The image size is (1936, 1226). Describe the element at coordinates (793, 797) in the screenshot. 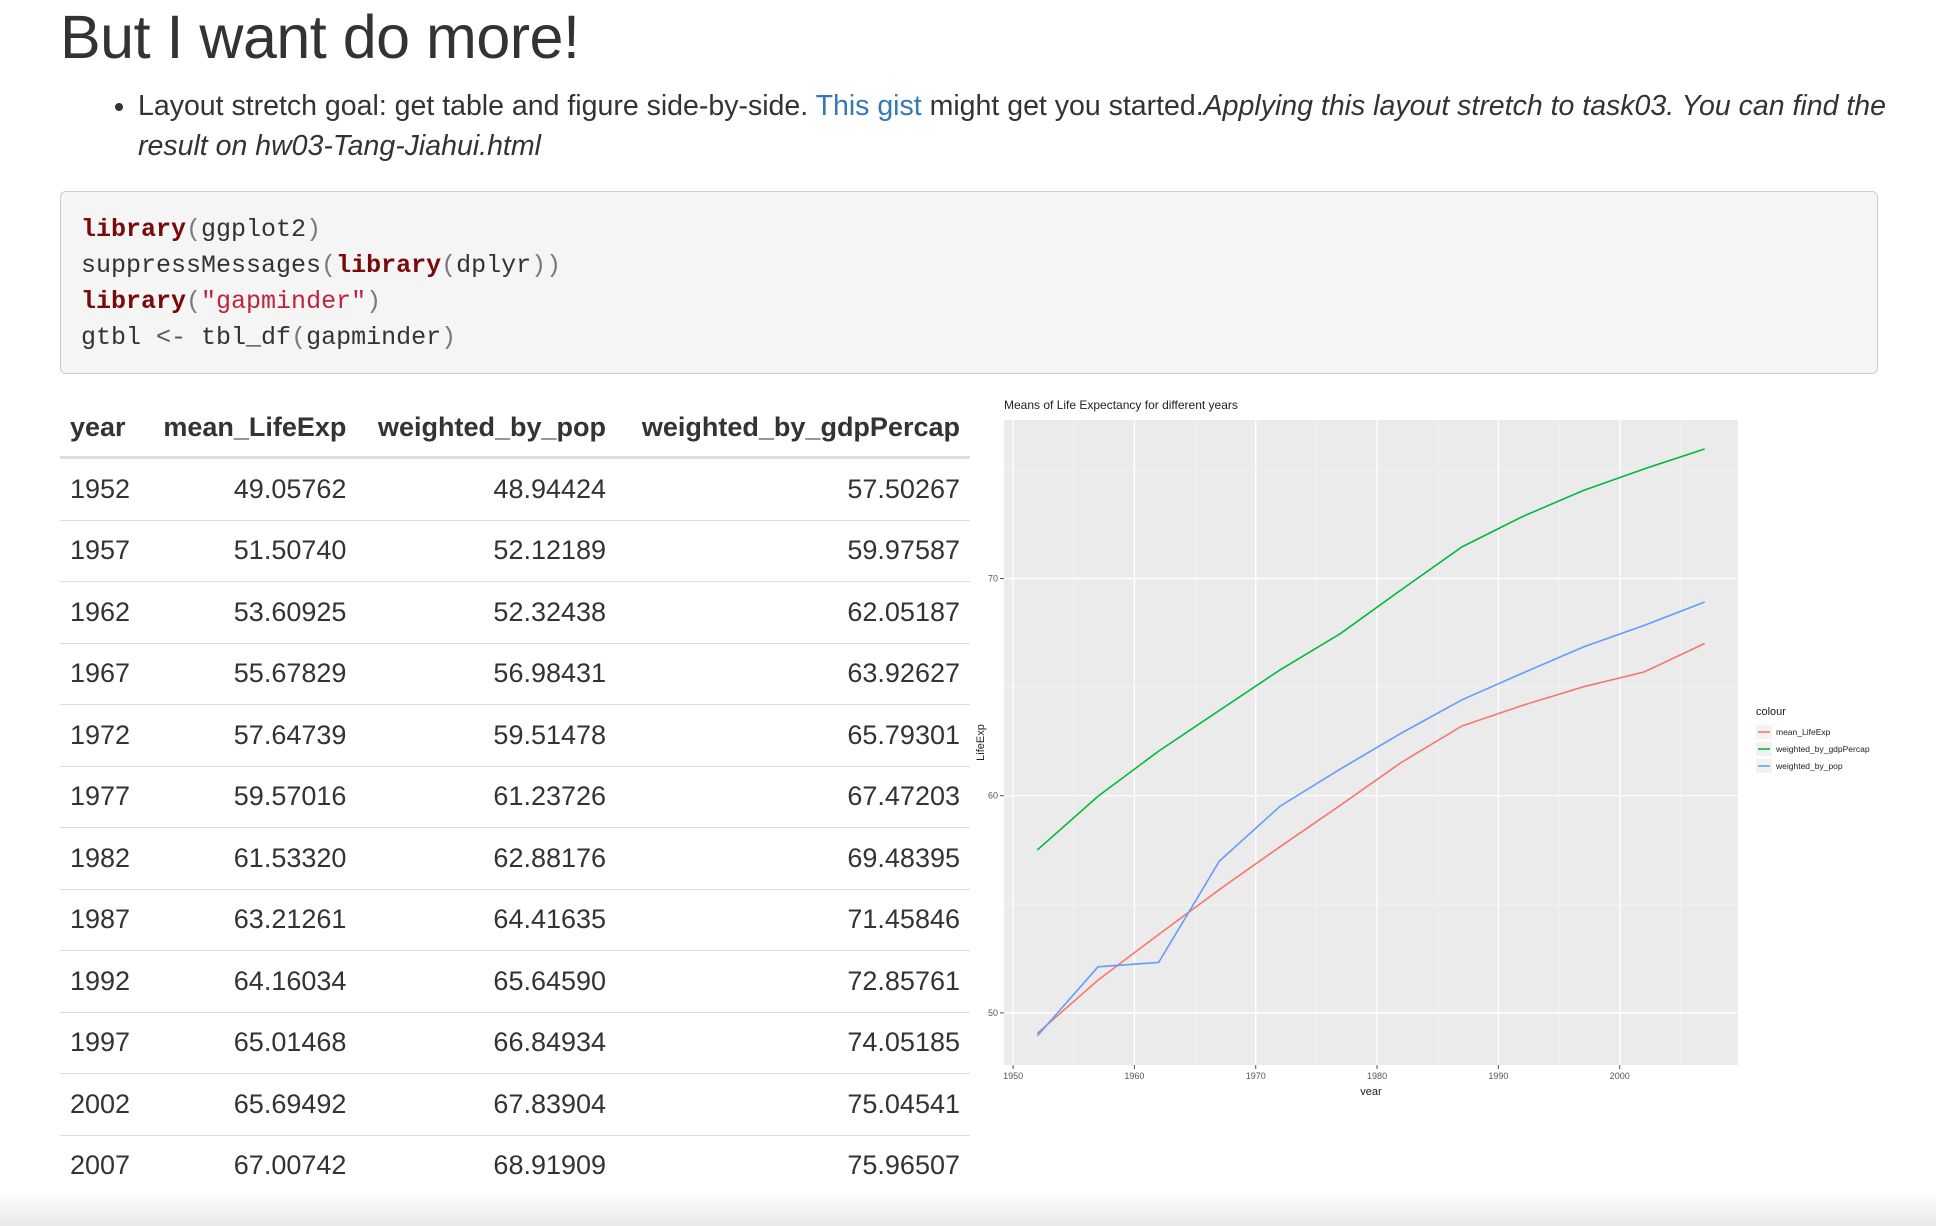

I see `table-cell: 67.47203` at that location.